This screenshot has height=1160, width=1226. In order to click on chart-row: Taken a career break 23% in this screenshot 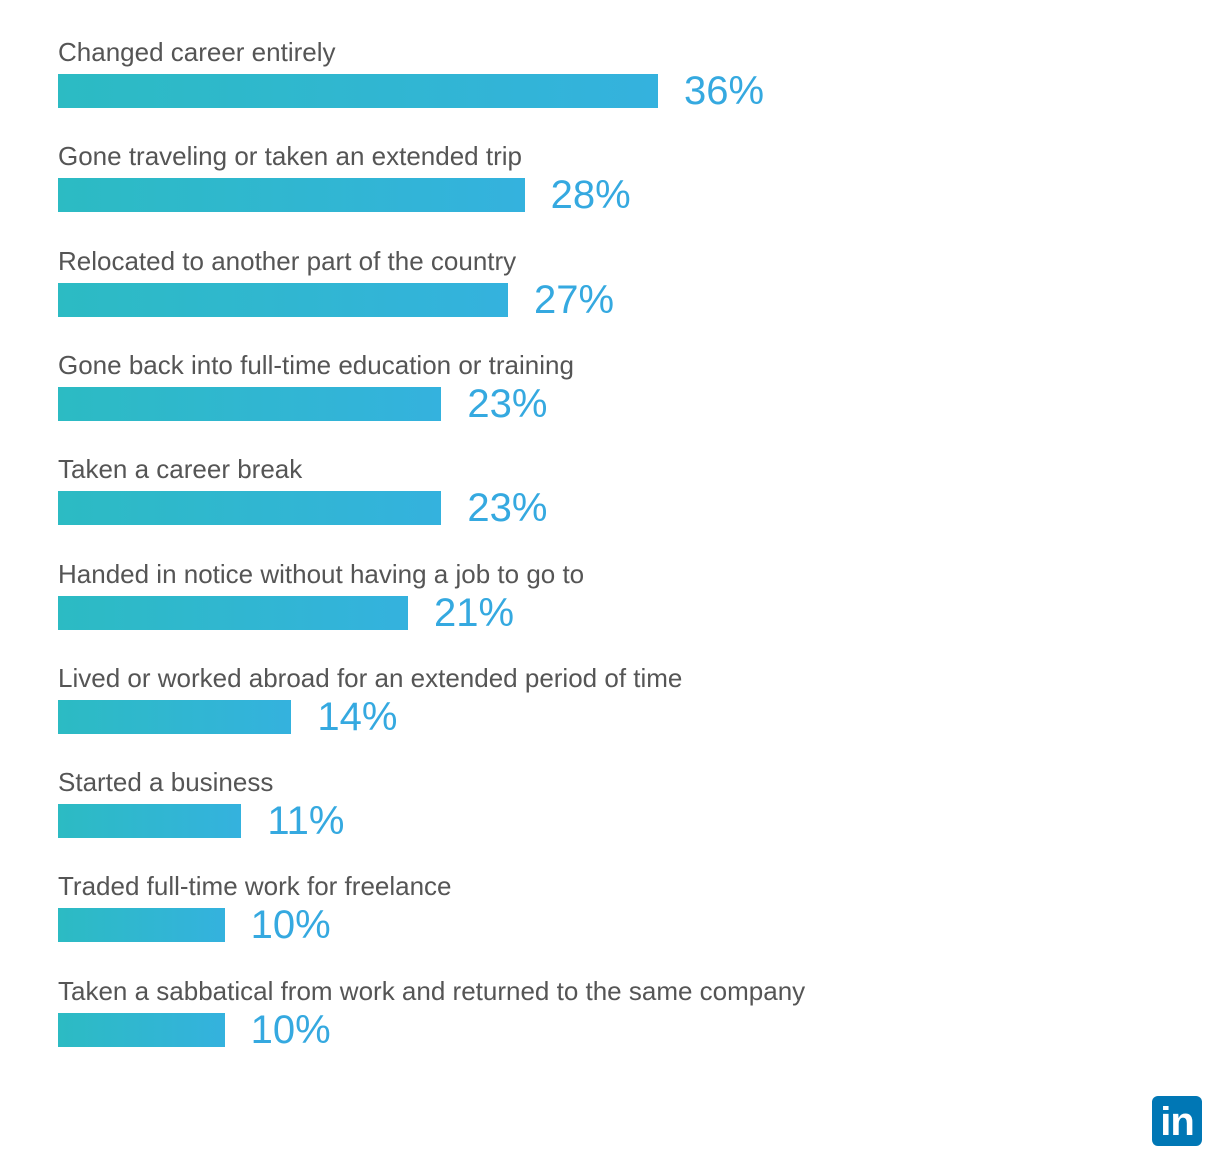, I will do `click(608, 503)`.